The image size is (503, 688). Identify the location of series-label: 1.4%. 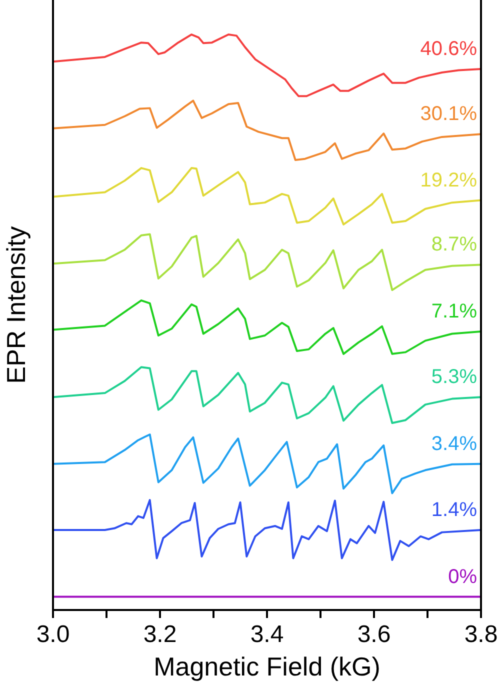
(454, 510).